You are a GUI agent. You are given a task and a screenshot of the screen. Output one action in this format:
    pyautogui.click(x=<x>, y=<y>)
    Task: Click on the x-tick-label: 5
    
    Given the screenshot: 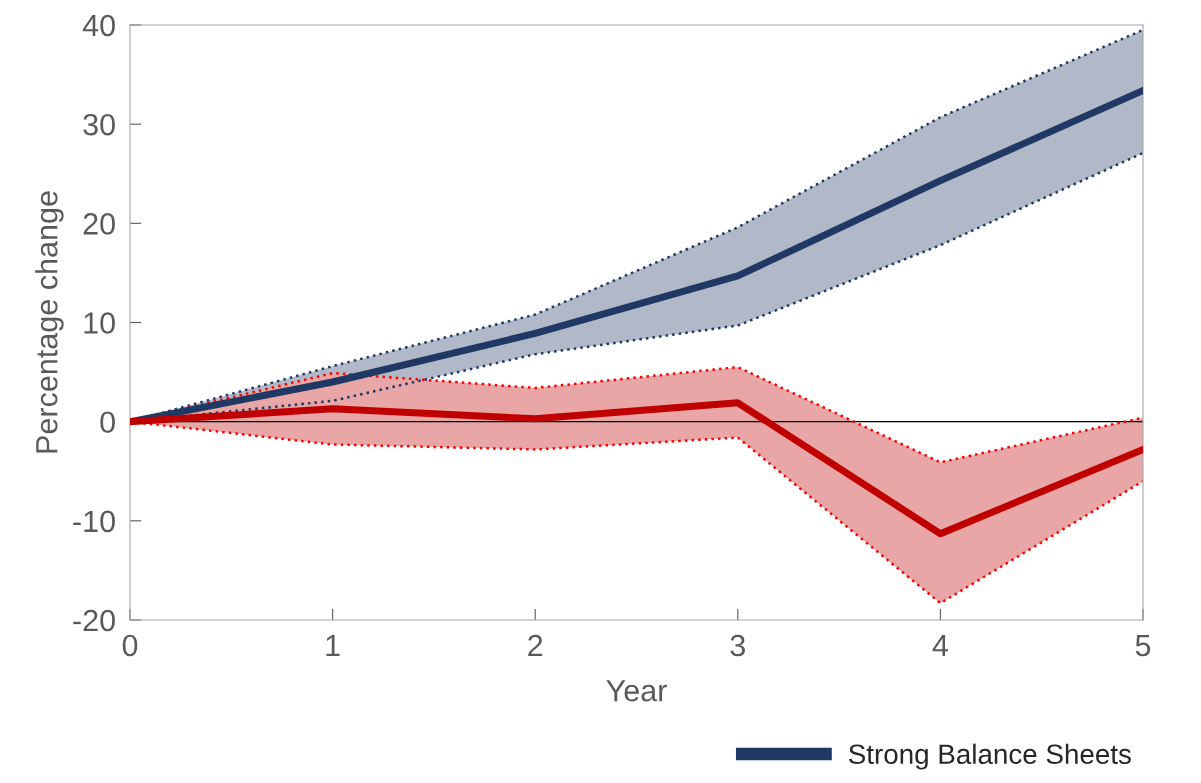 What is the action you would take?
    pyautogui.click(x=1143, y=646)
    